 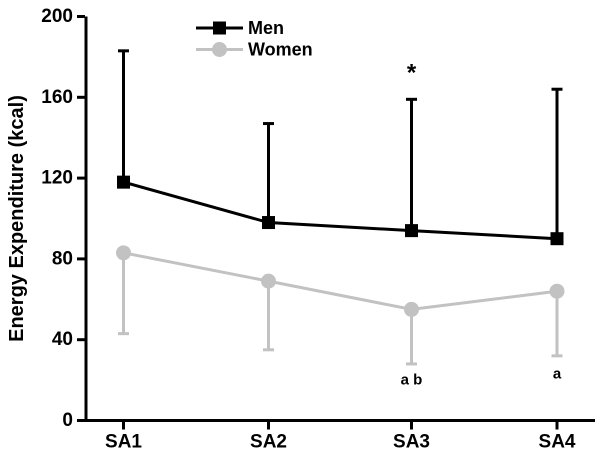 What do you see at coordinates (412, 380) in the screenshot?
I see `annotation-a-b: a b` at bounding box center [412, 380].